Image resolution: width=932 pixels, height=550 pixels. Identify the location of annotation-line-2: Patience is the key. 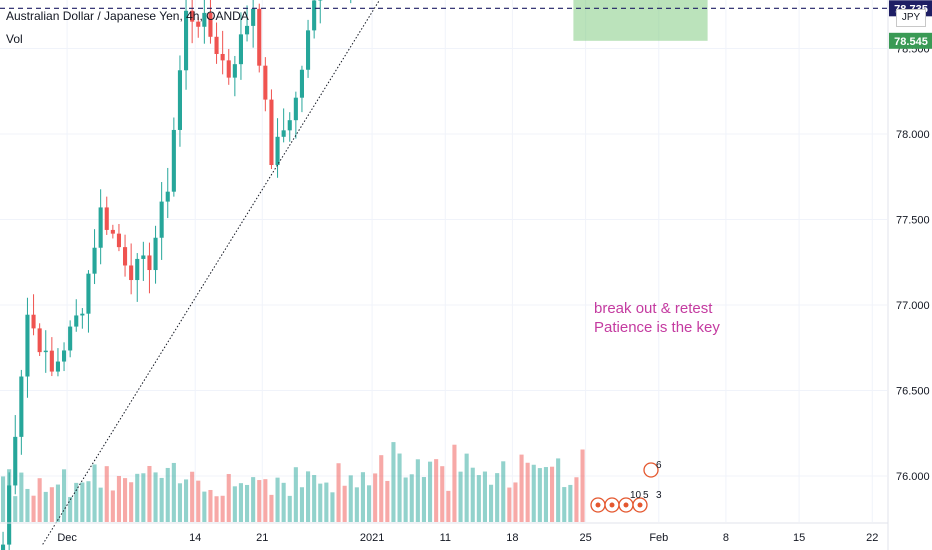
(657, 327).